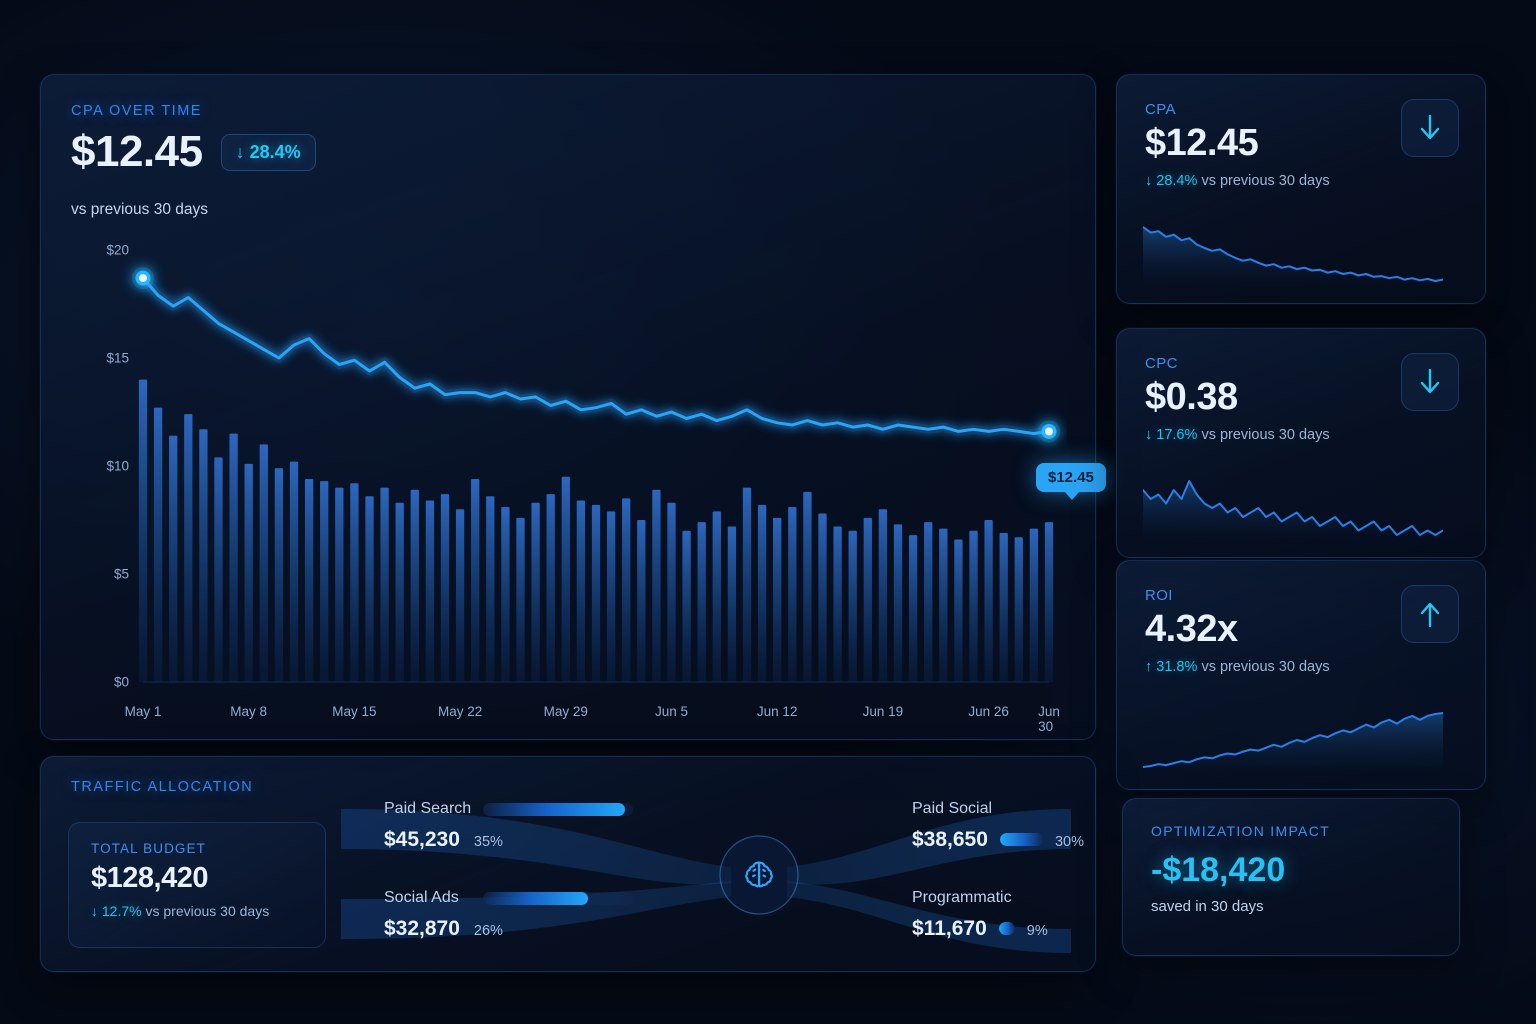 This screenshot has height=1024, width=1536. Describe the element at coordinates (249, 711) in the screenshot. I see `x-axis-tick-label: May 8` at that location.